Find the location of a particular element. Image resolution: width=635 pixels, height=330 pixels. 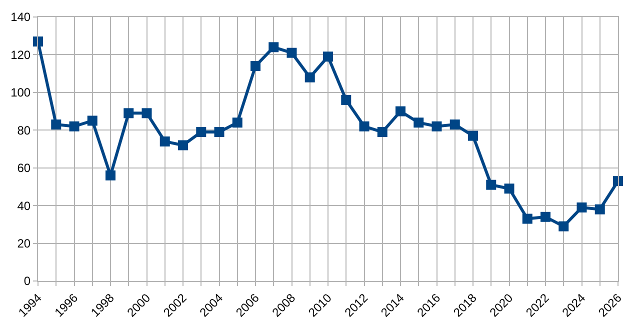

y-tick-label: 0 is located at coordinates (27, 281).